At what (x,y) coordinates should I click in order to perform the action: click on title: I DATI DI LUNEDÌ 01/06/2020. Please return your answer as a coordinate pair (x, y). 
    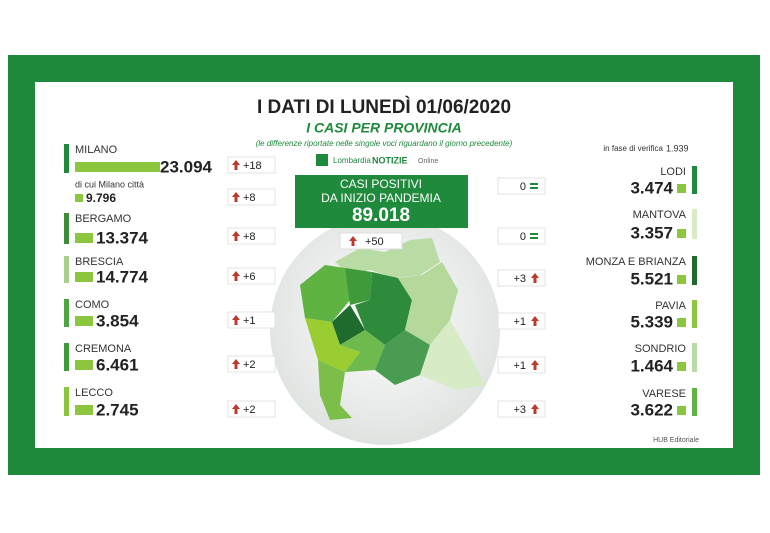
    Looking at the image, I should click on (384, 107).